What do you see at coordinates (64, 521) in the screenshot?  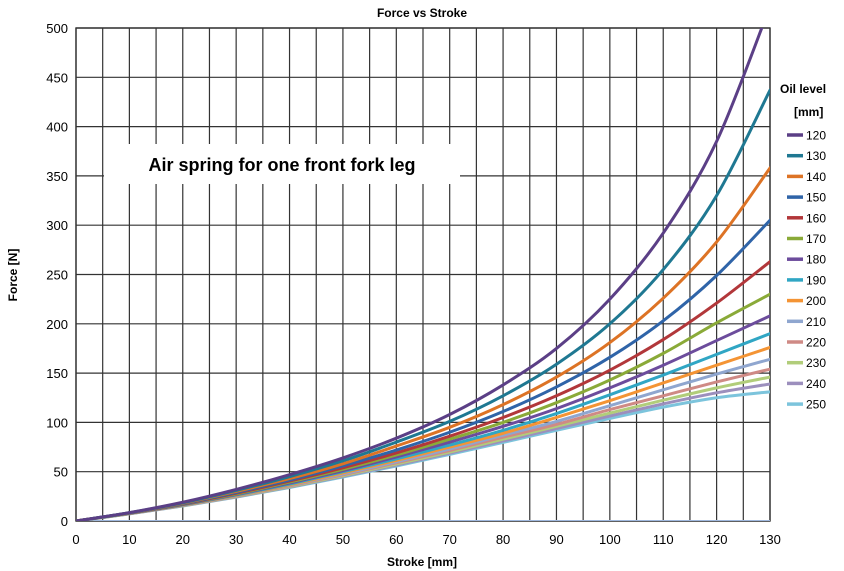 I see `y-tick-label: 0` at bounding box center [64, 521].